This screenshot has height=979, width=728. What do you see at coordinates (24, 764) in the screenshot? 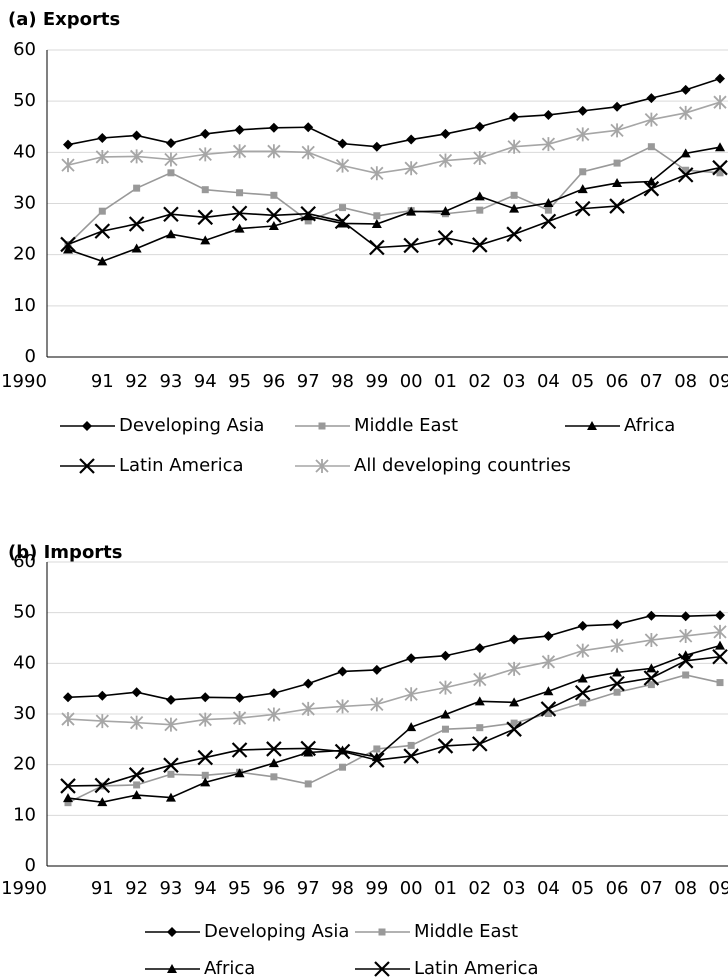
I see `y-tick-label: 20` at bounding box center [24, 764].